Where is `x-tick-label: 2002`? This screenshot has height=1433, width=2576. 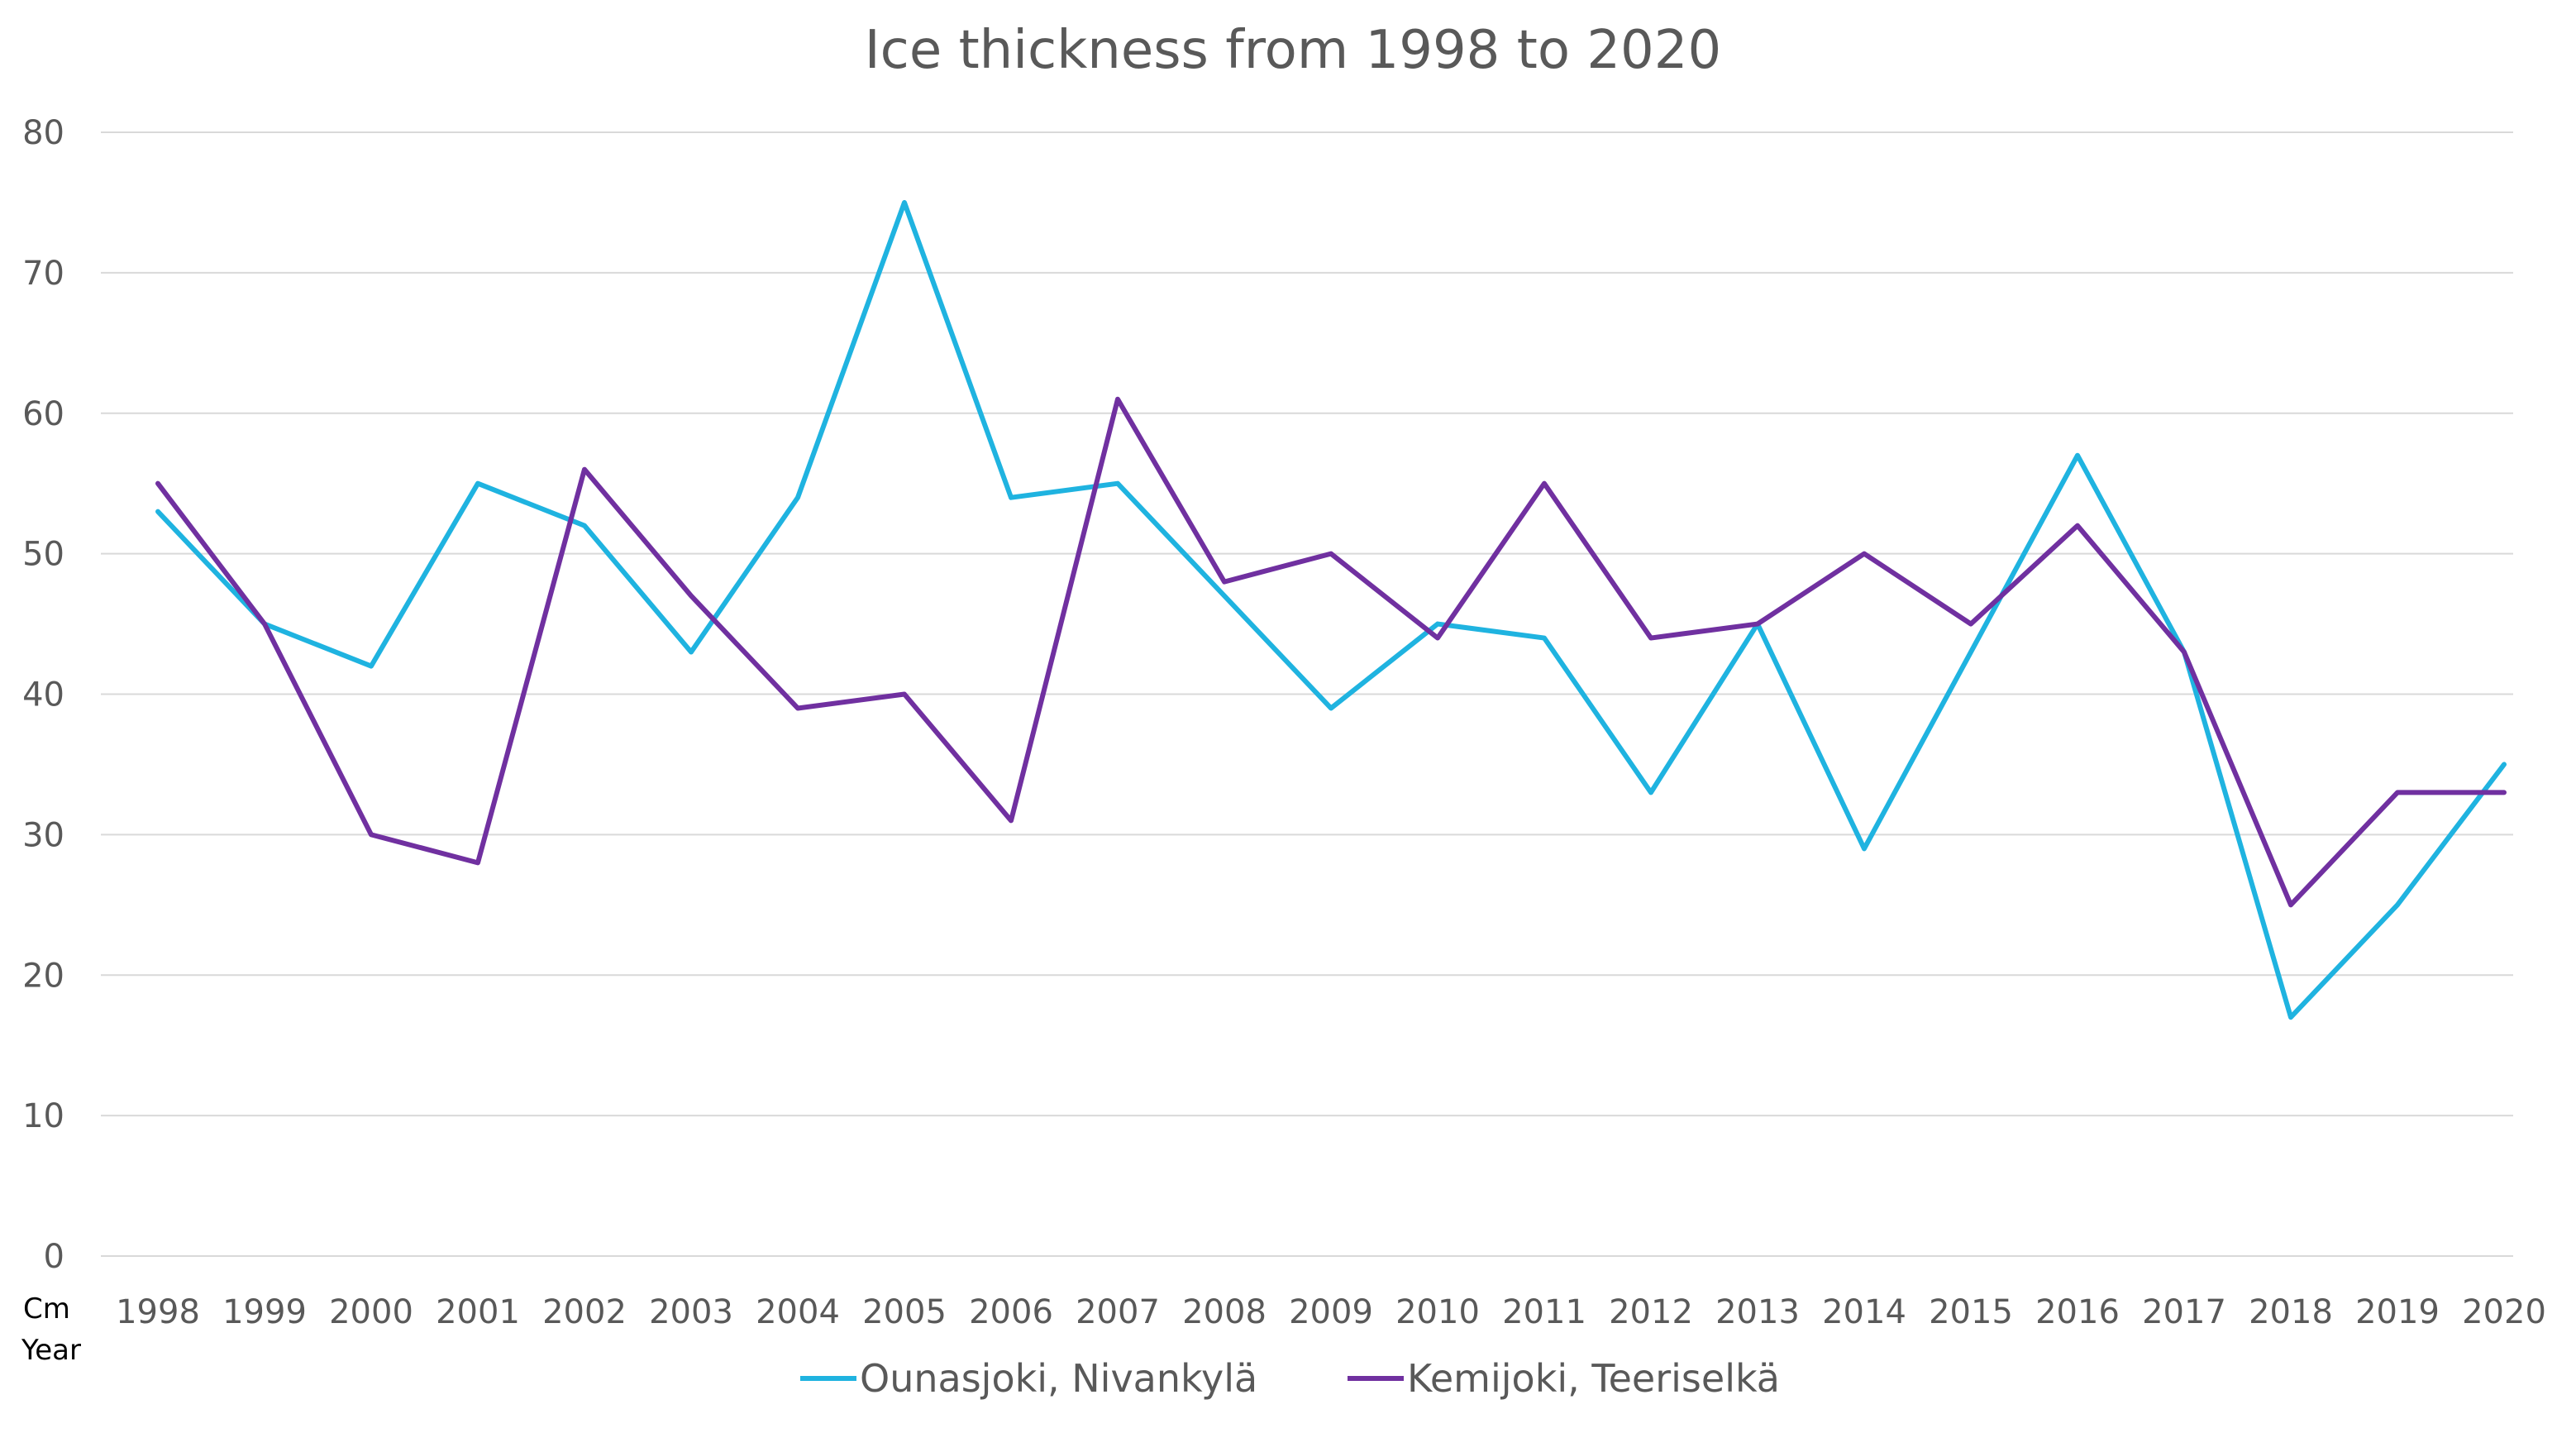
x-tick-label: 2002 is located at coordinates (584, 1312).